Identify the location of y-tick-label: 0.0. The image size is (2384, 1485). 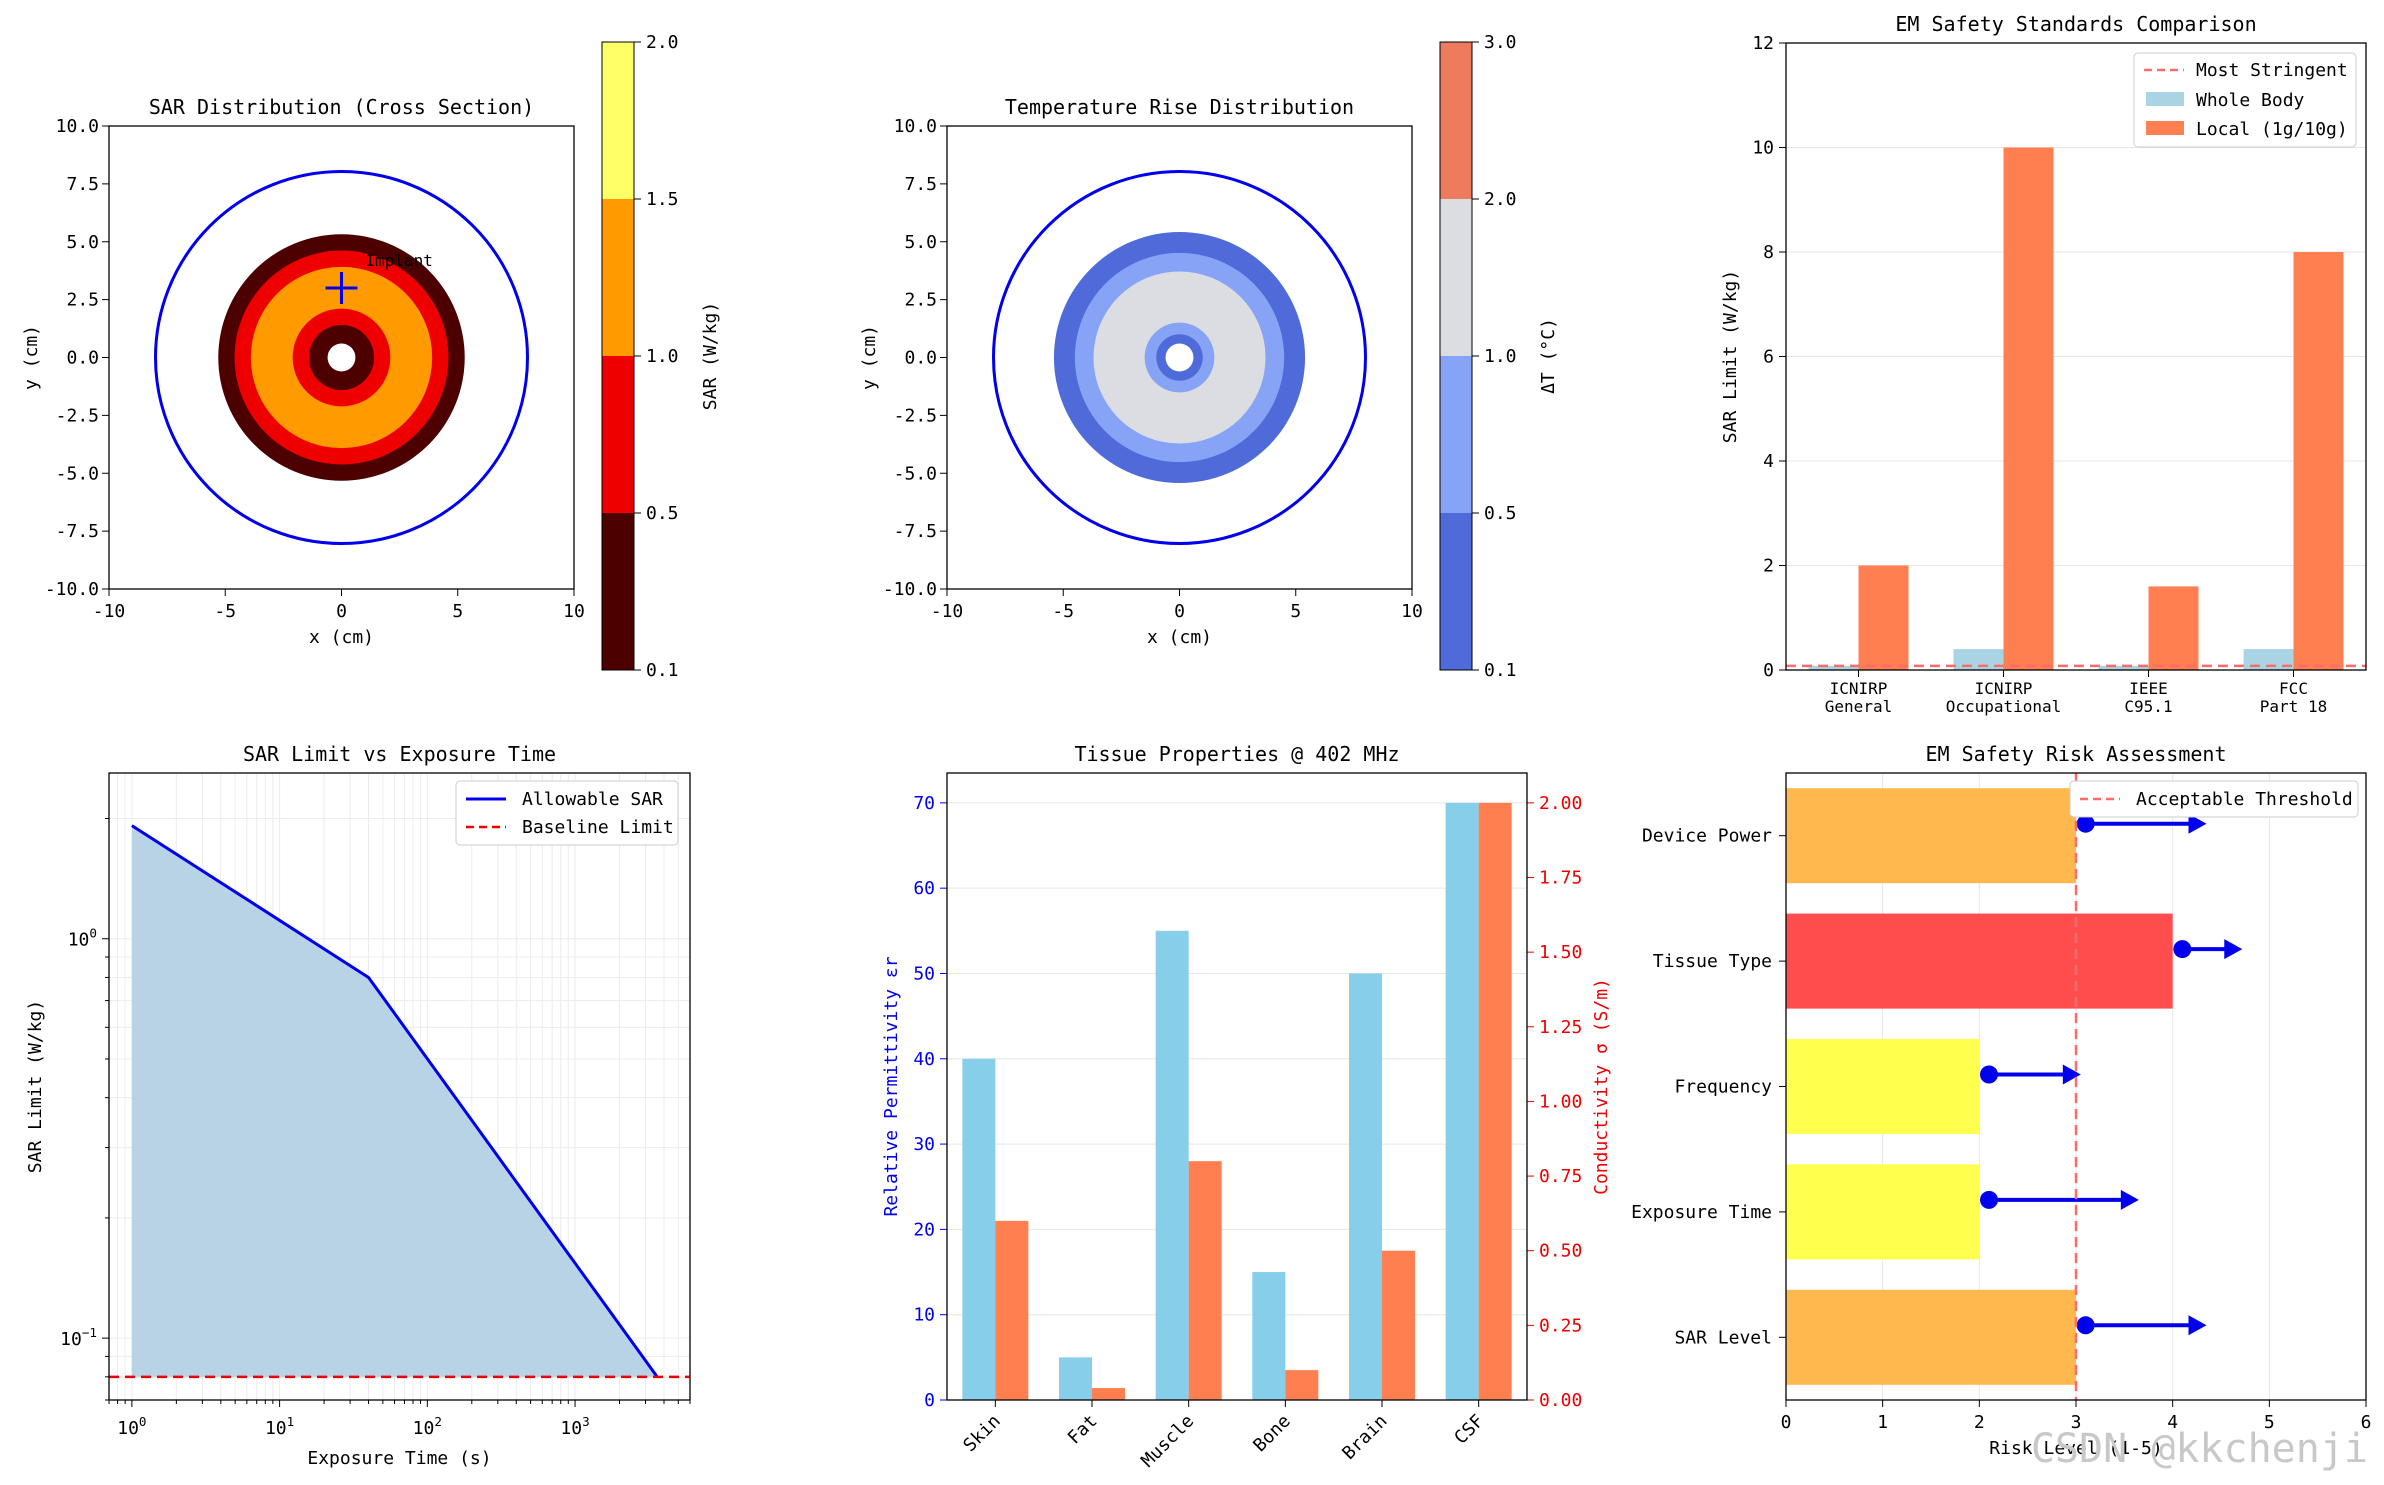
(920, 358).